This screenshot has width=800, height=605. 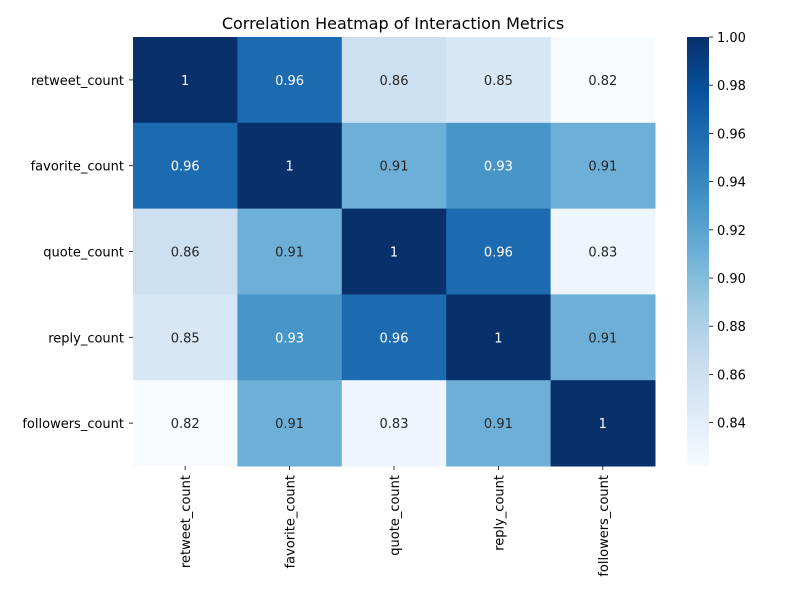 I want to click on colorbar-tick-label: 0.96, so click(x=731, y=134).